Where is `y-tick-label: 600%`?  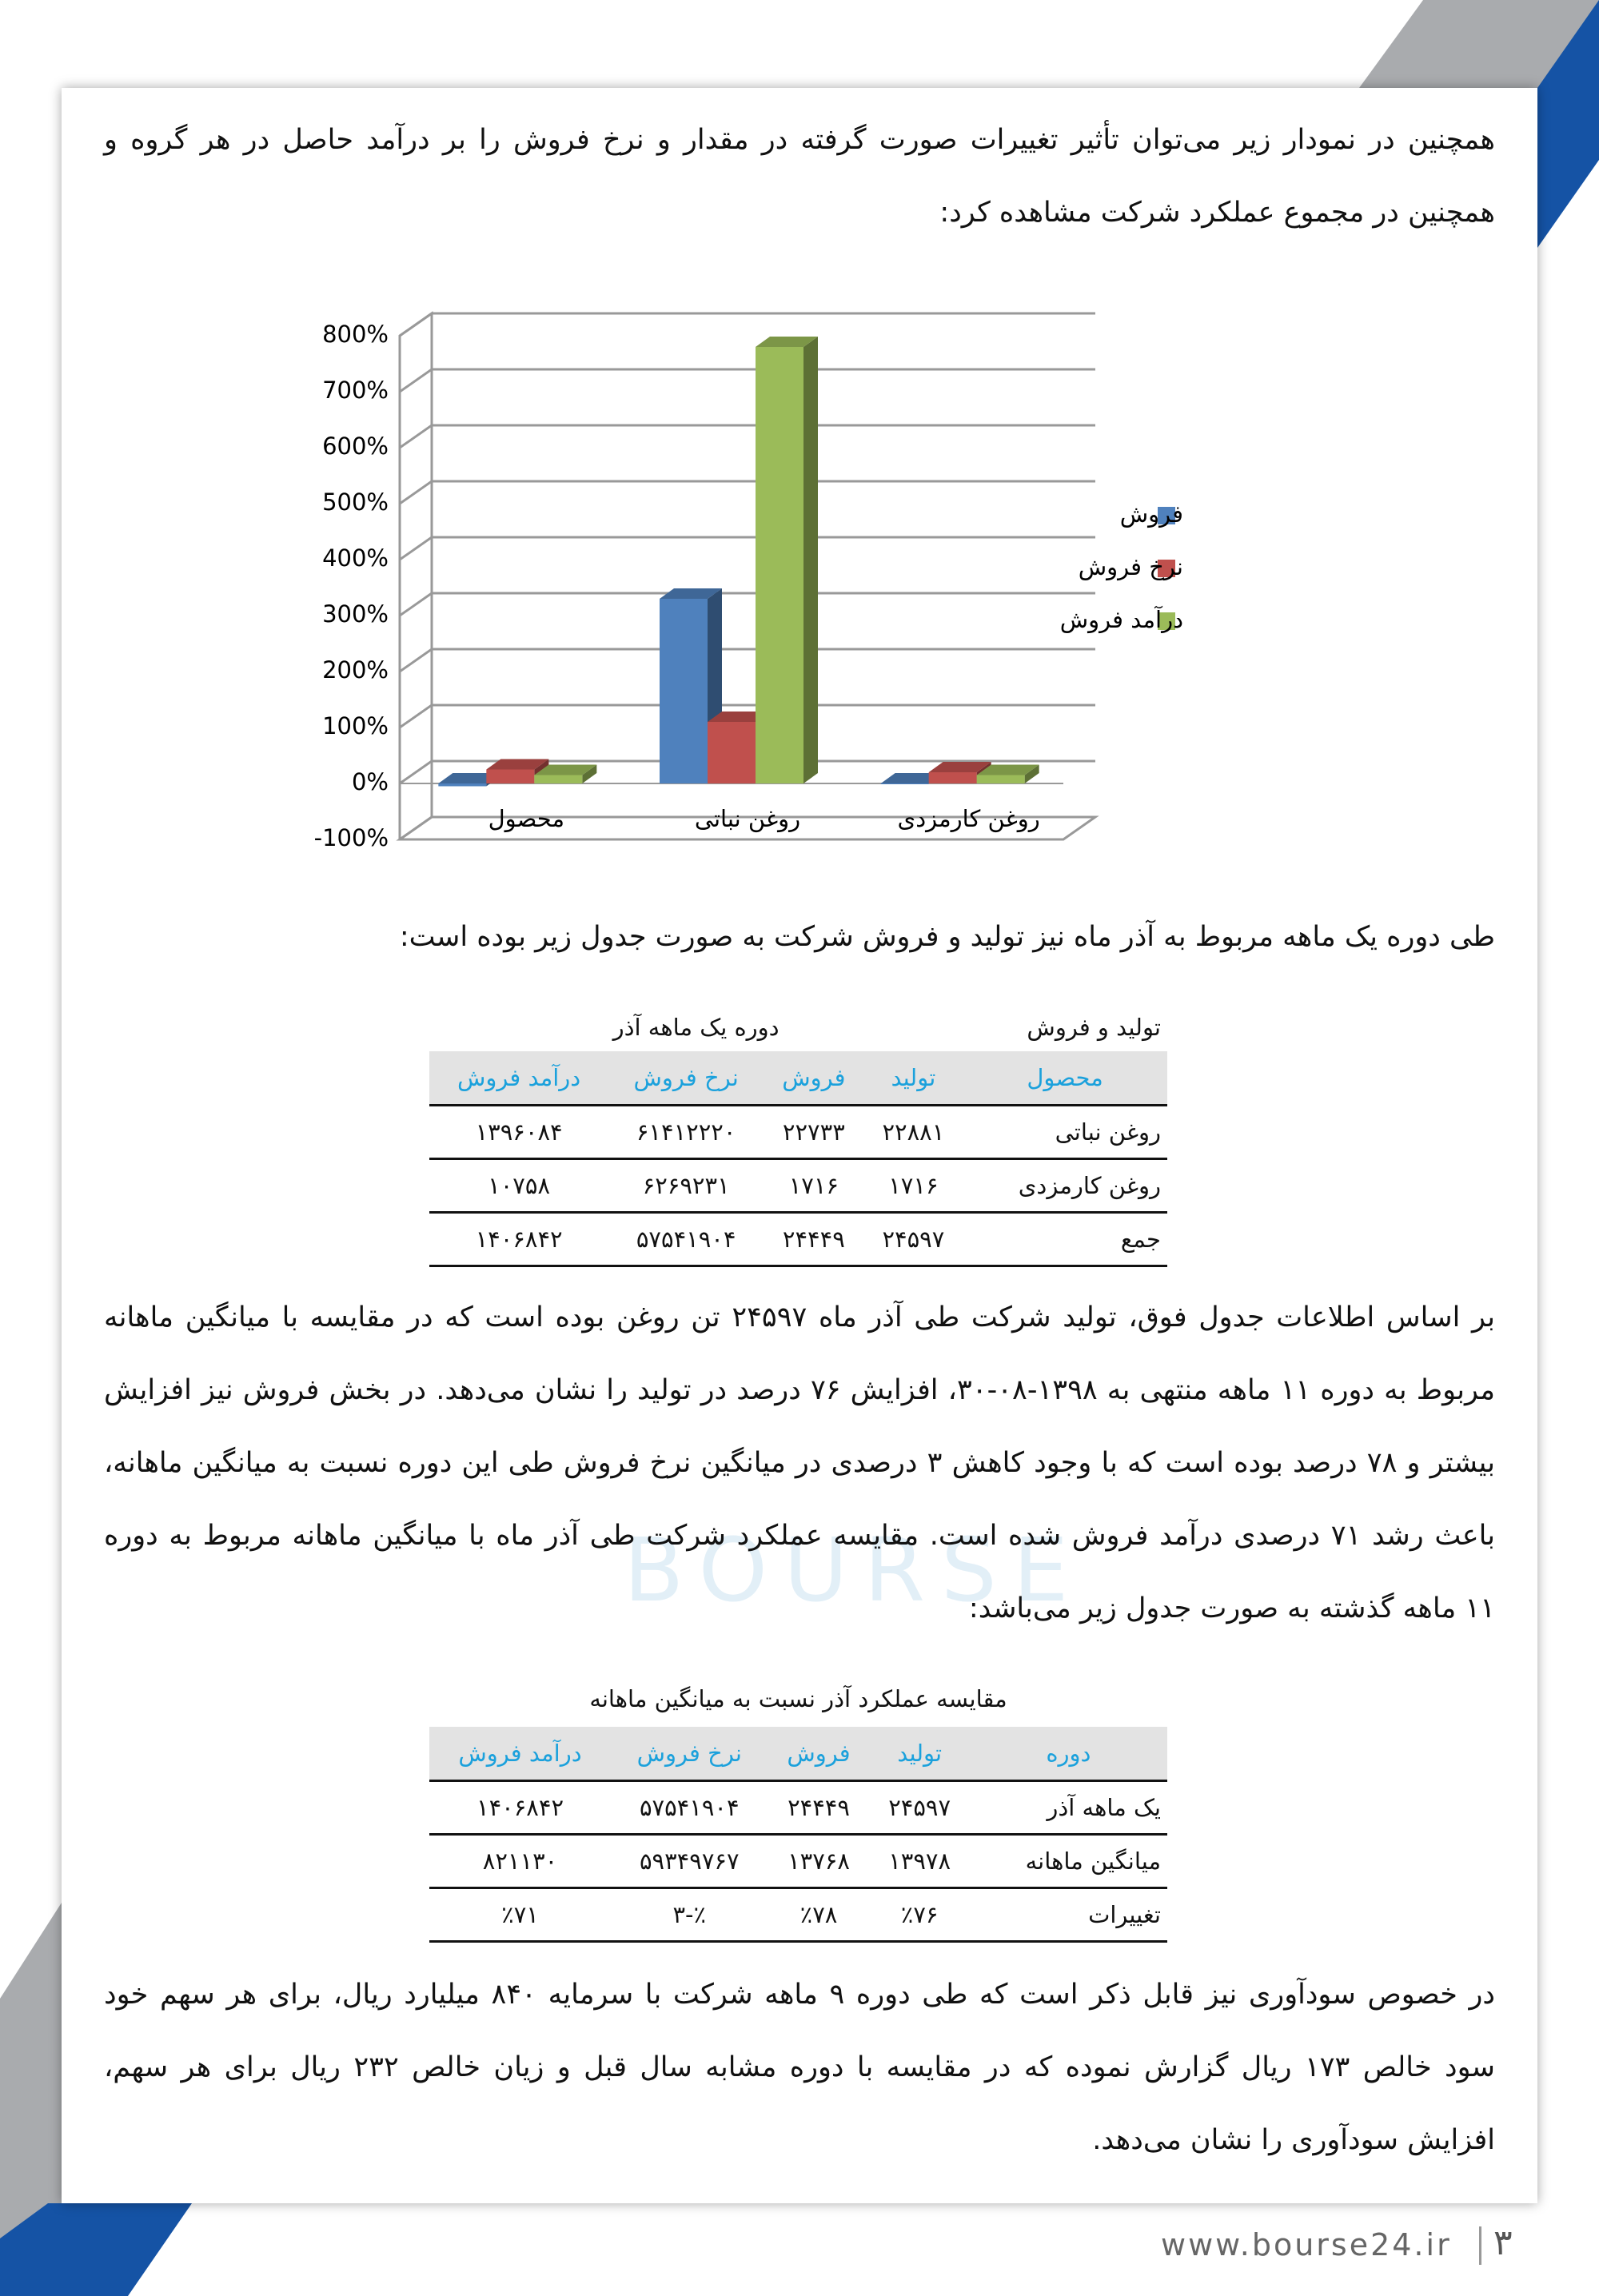 y-tick-label: 600% is located at coordinates (355, 446).